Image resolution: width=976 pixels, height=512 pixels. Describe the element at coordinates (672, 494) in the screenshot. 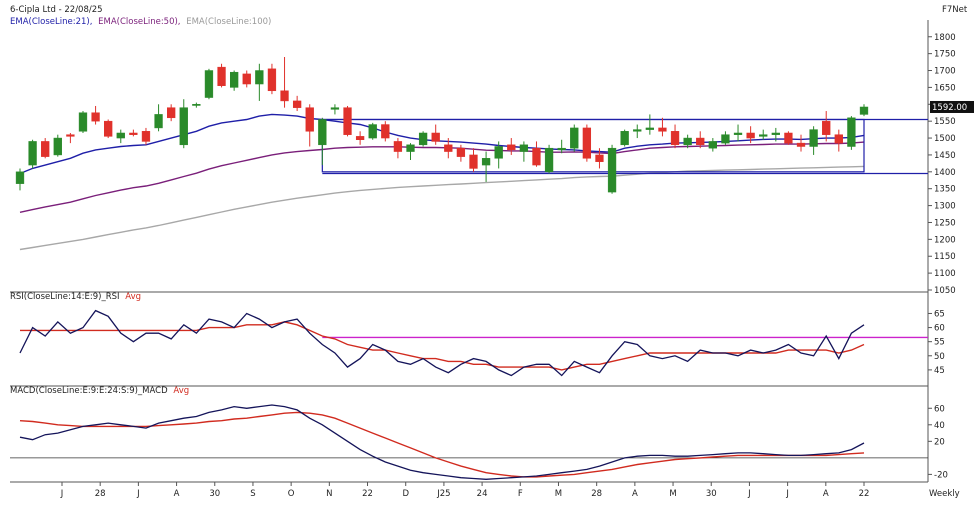

I see `x-tick-label: M` at that location.